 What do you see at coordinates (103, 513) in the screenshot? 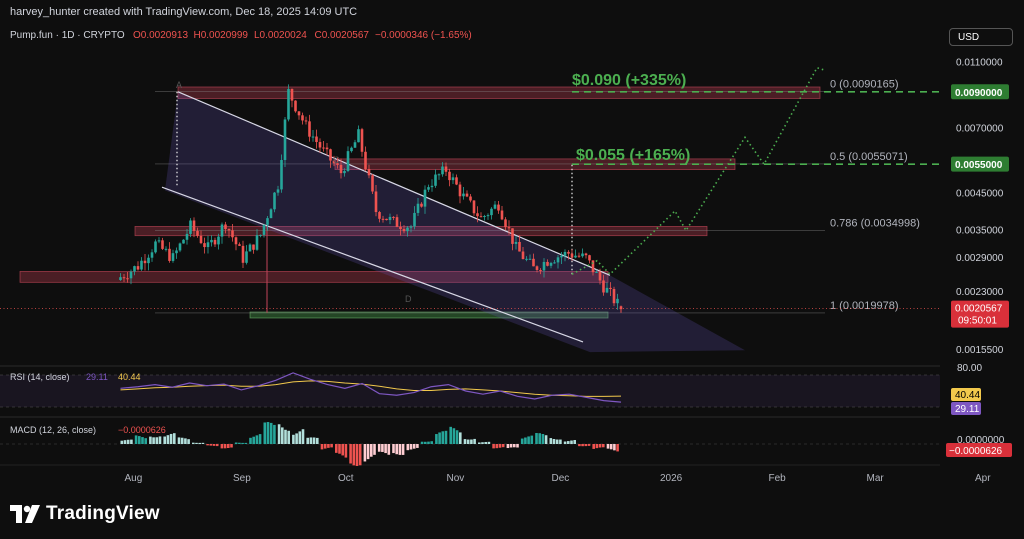
I see `brand-name: TradingView` at bounding box center [103, 513].